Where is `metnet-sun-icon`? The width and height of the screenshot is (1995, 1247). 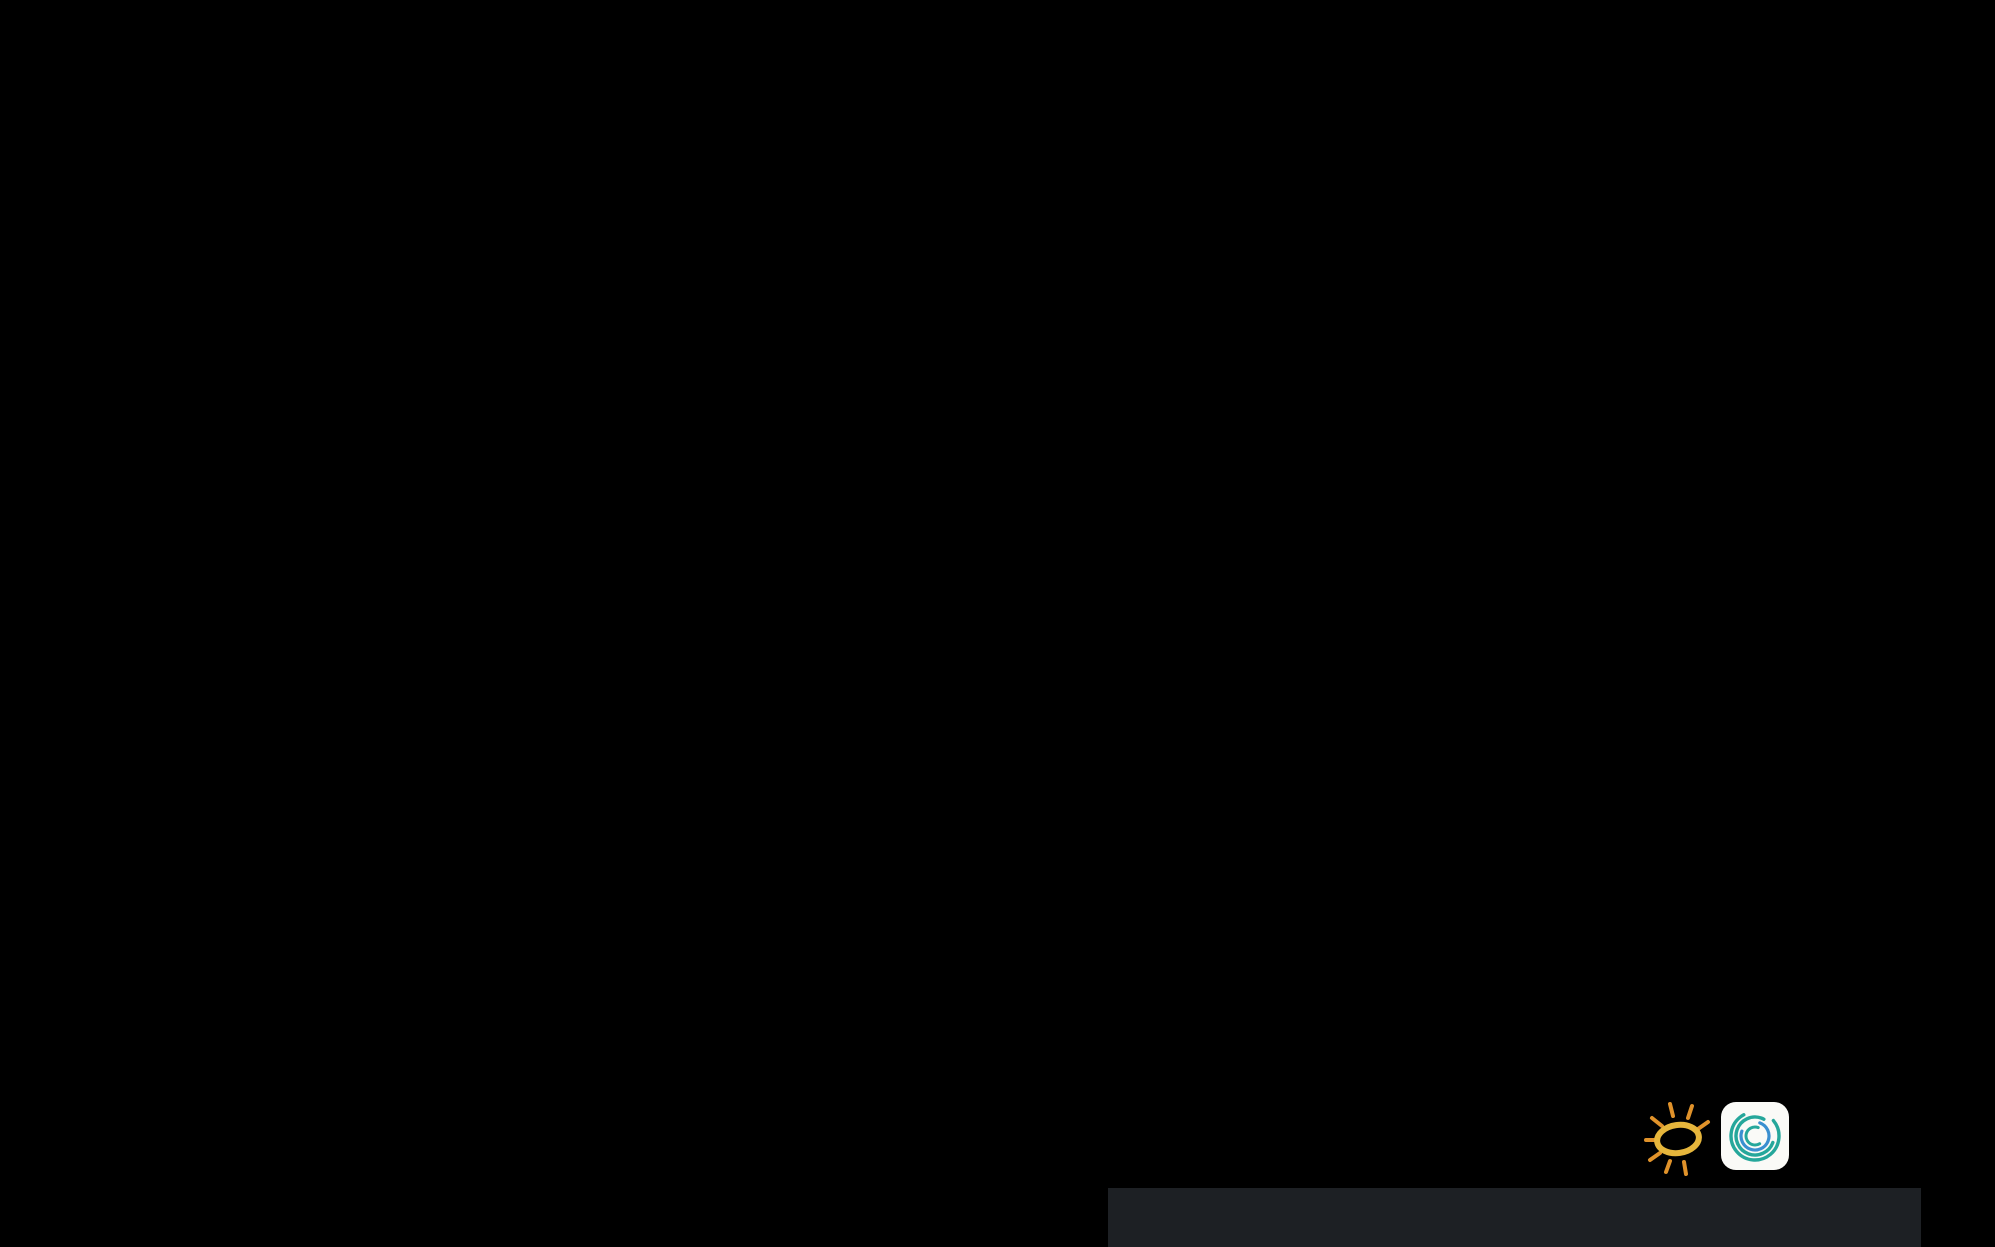
metnet-sun-icon is located at coordinates (1677, 1139).